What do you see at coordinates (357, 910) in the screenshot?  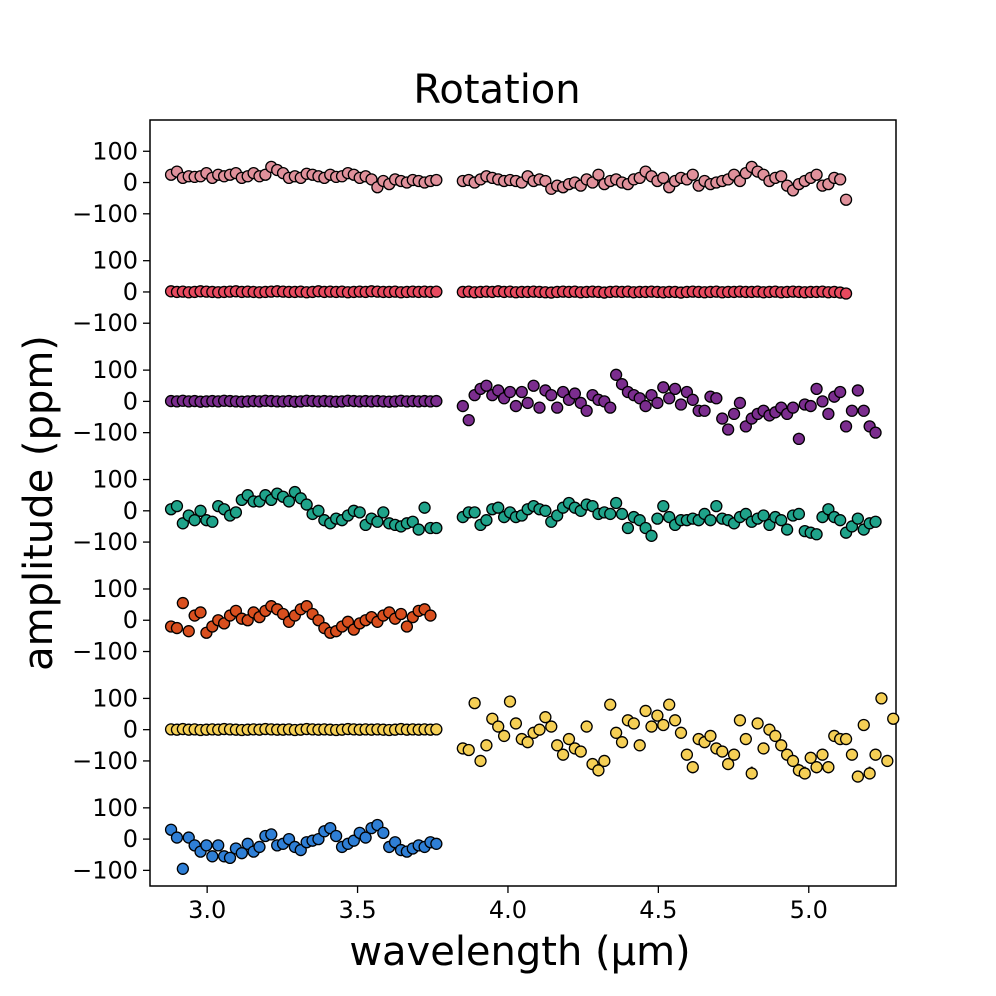 I see `x-tick-label: 3.5` at bounding box center [357, 910].